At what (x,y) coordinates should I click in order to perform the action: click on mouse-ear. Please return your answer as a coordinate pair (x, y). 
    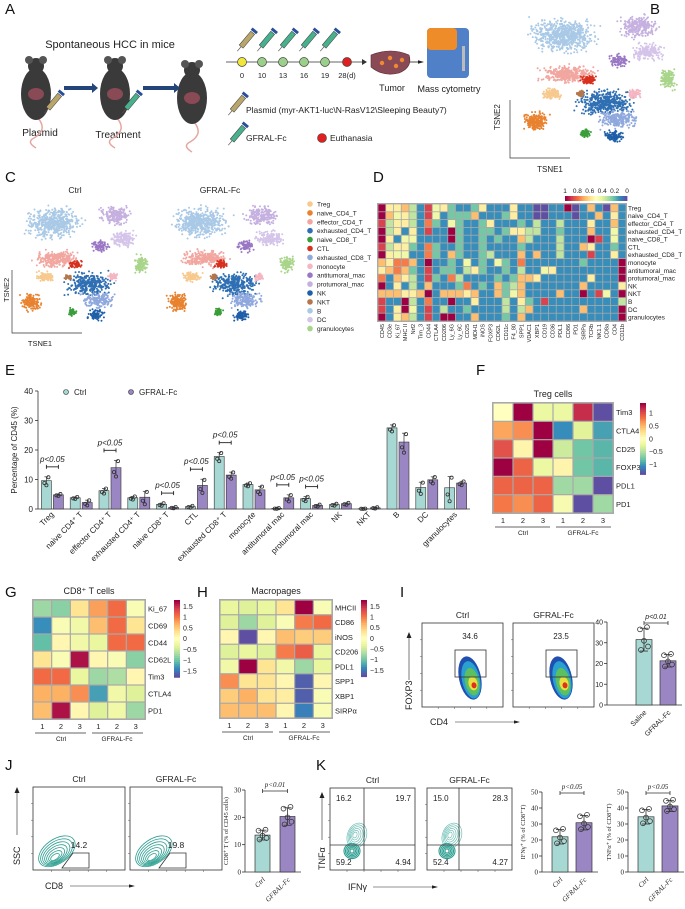
    Looking at the image, I should click on (185, 64).